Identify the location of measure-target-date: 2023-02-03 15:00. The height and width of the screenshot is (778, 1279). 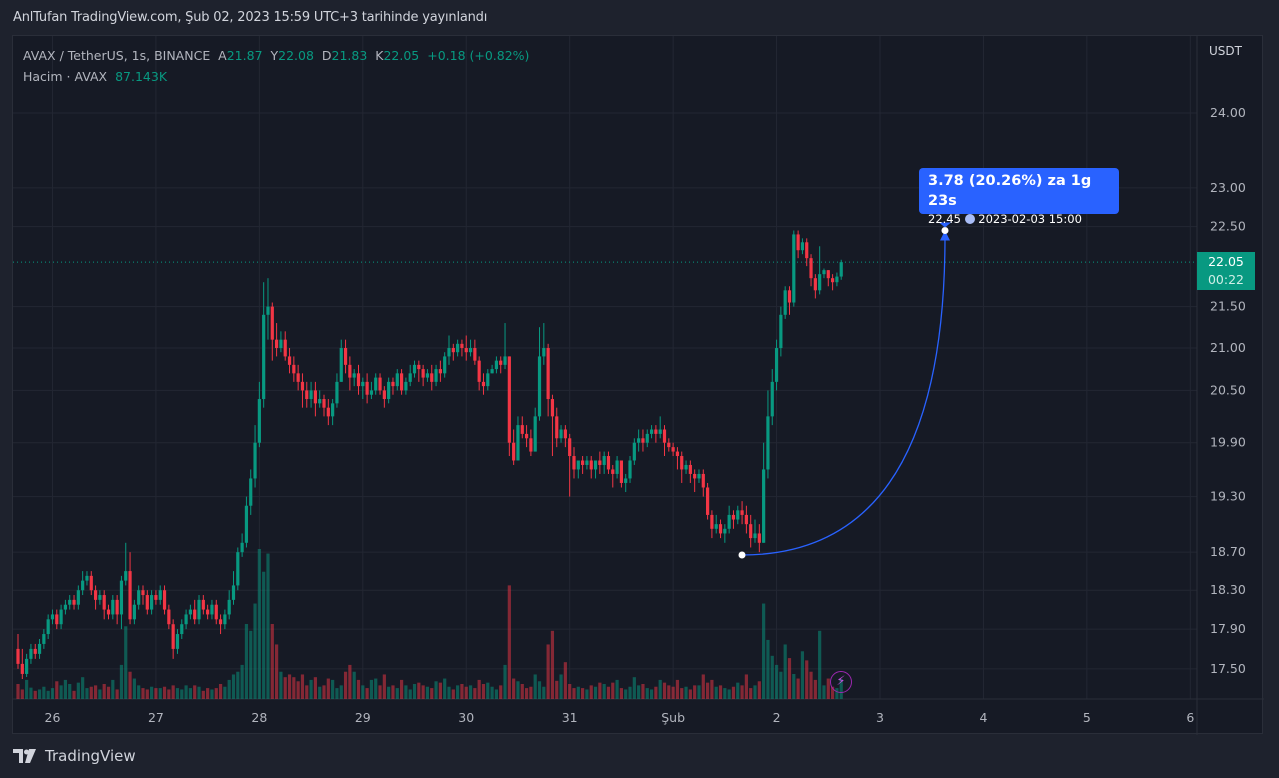
(1030, 219).